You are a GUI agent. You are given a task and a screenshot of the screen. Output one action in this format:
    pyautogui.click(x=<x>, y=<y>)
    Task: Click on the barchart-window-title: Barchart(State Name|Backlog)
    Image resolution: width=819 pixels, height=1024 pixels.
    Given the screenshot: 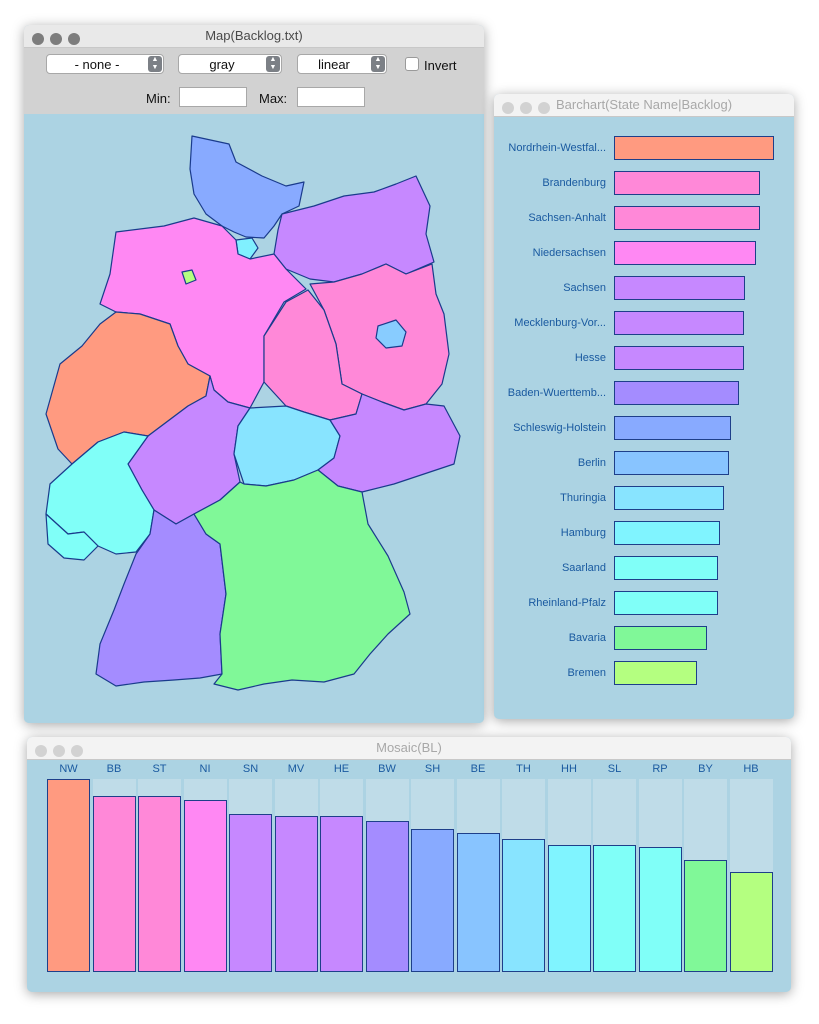 What is the action you would take?
    pyautogui.click(x=644, y=104)
    